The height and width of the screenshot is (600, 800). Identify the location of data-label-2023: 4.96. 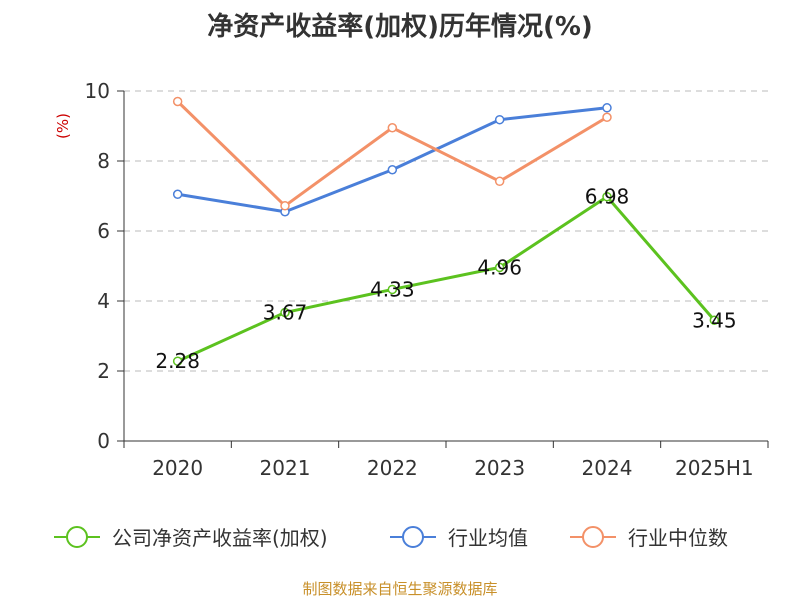
(499, 267).